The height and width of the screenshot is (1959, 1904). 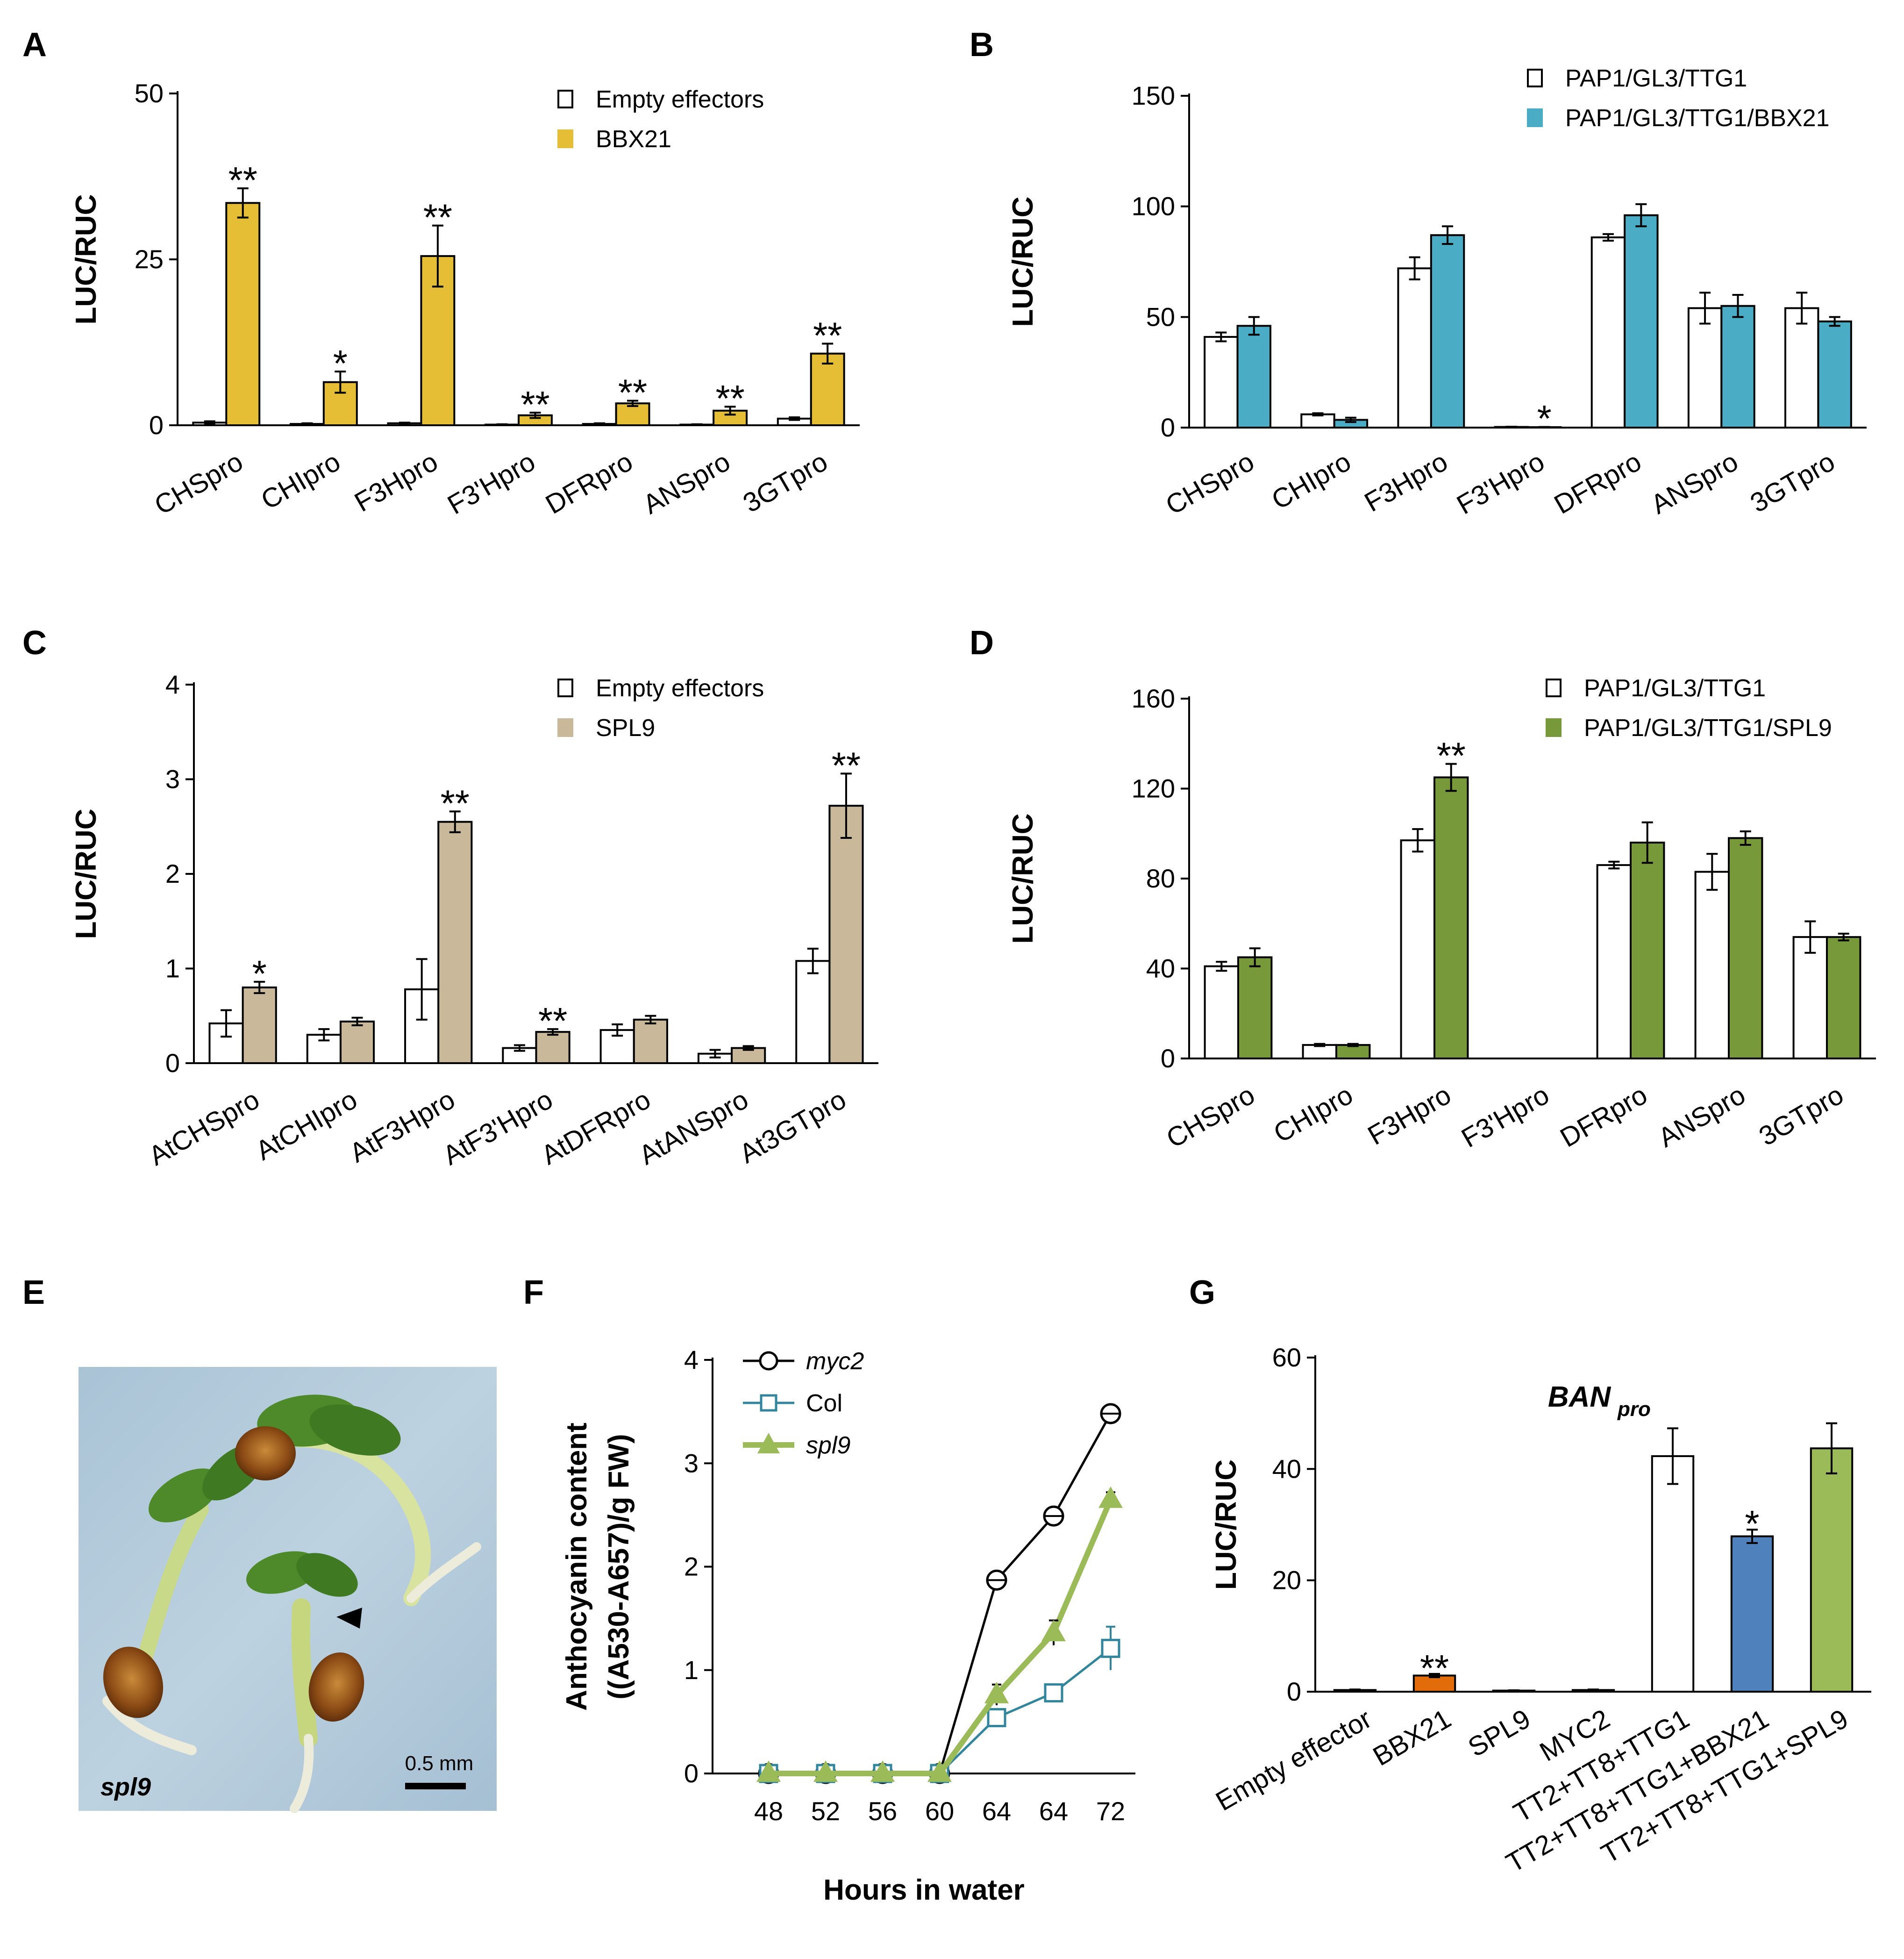 I want to click on panel-letter-e: E, so click(x=33, y=1292).